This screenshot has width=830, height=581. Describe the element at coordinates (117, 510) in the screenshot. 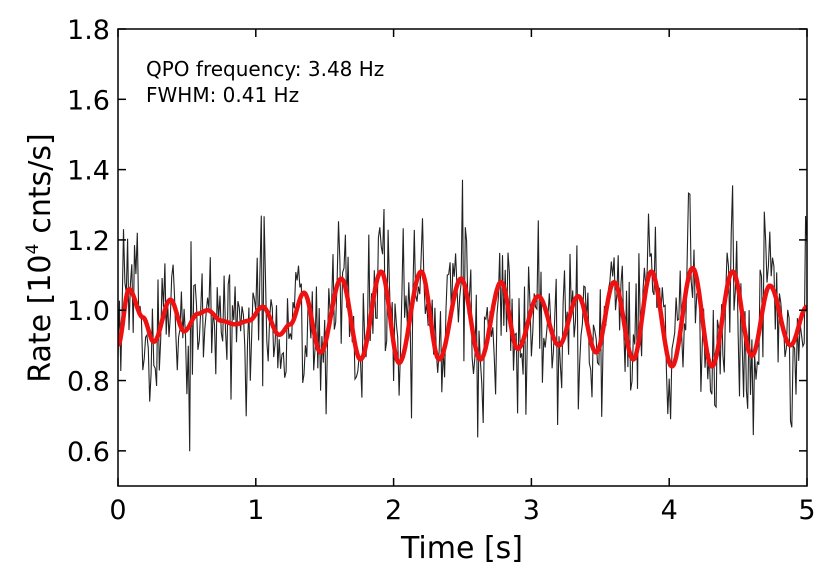

I see `x-tick-label: 0` at that location.